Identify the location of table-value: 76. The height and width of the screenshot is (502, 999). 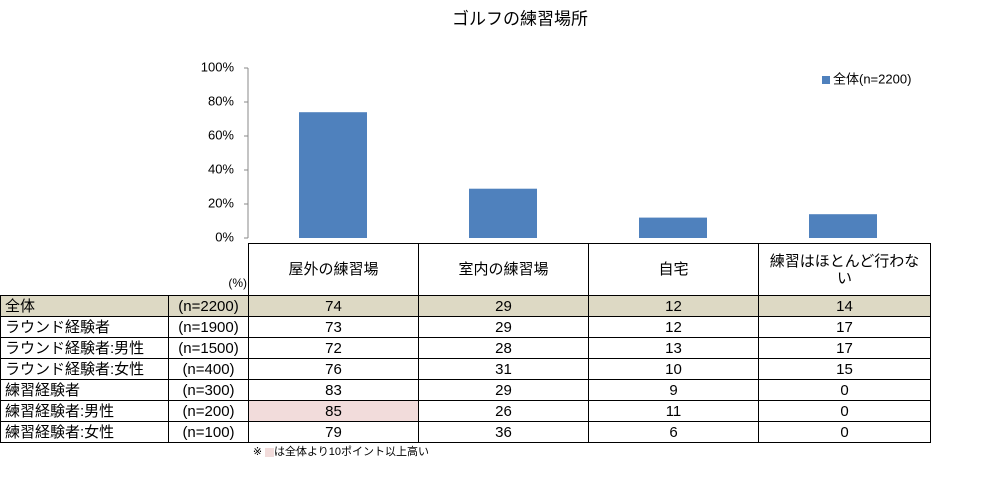
(333, 369).